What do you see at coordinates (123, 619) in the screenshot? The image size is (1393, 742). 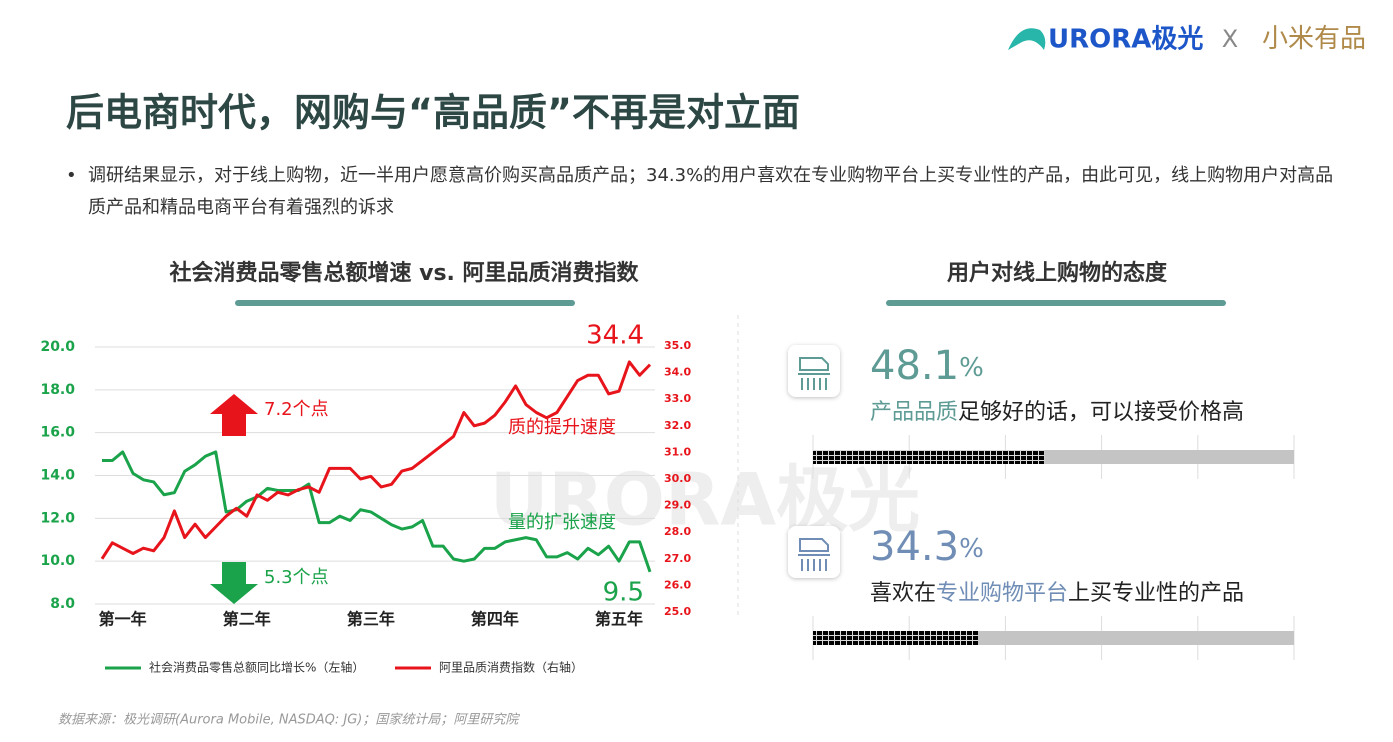 I see `x-tick-label: 第一年` at bounding box center [123, 619].